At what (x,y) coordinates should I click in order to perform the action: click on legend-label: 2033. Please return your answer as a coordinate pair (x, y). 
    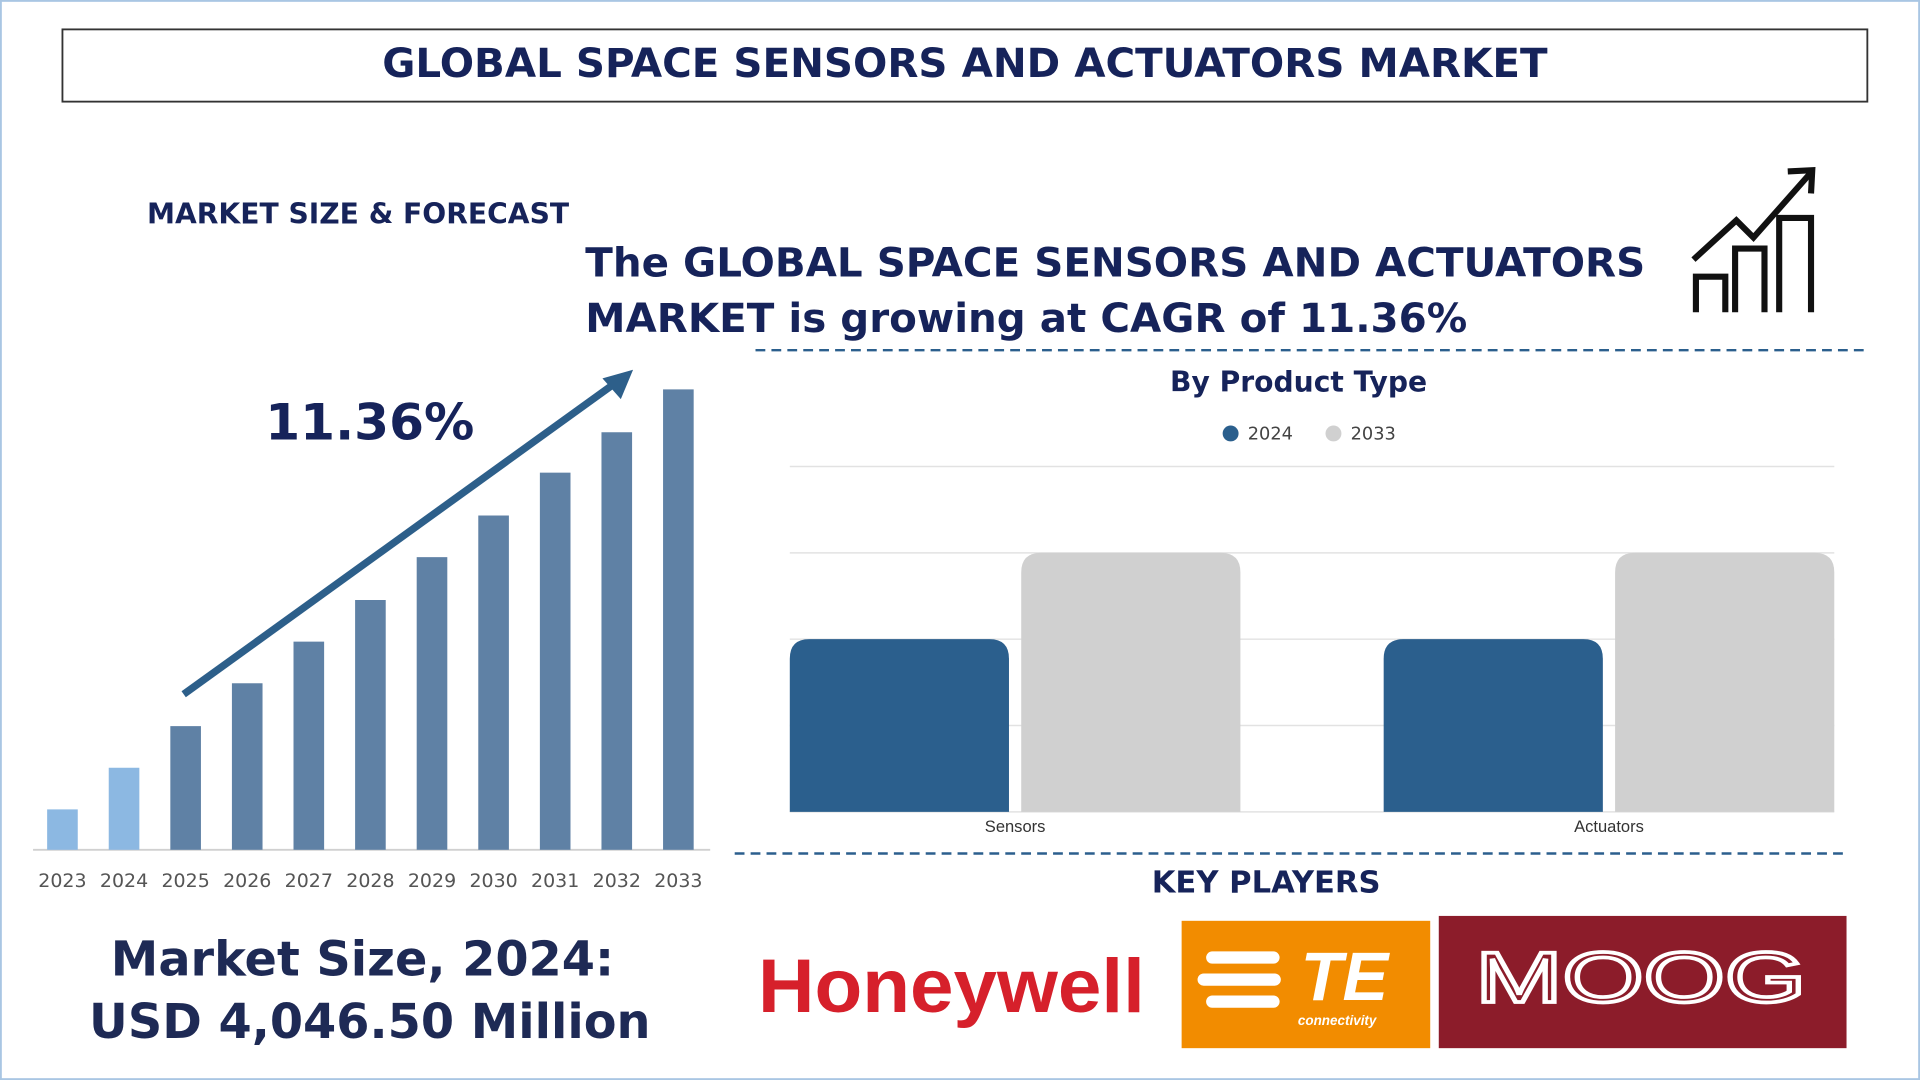
    Looking at the image, I should click on (1373, 435).